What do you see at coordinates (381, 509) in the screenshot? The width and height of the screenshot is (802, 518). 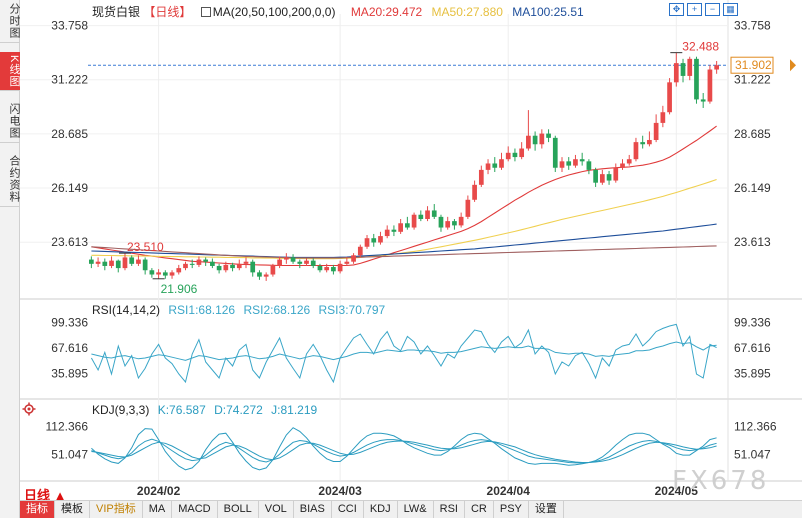 I see `indicator-tab-9: KDJ` at bounding box center [381, 509].